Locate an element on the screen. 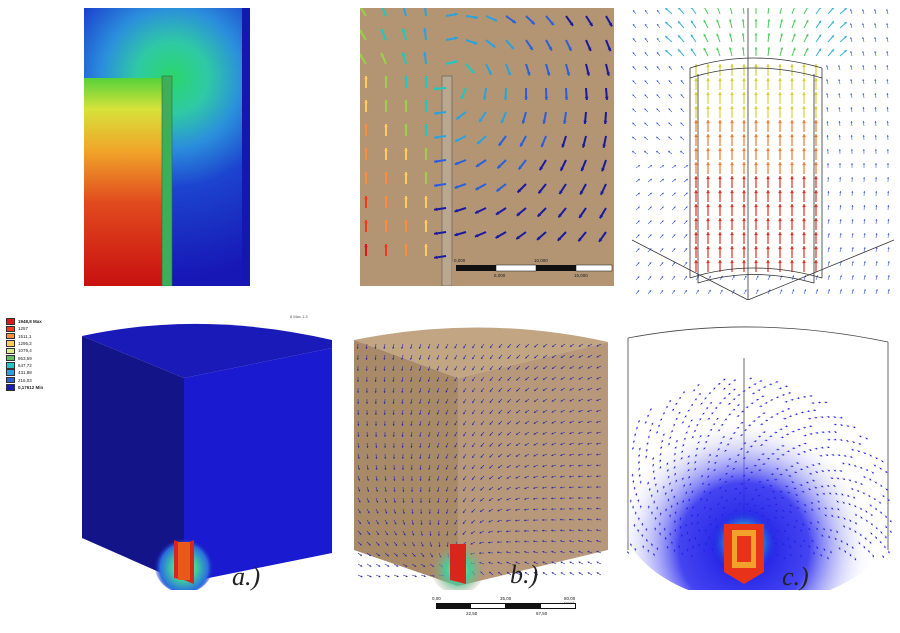  scale-label-top-0: 0,000 is located at coordinates (460, 260).